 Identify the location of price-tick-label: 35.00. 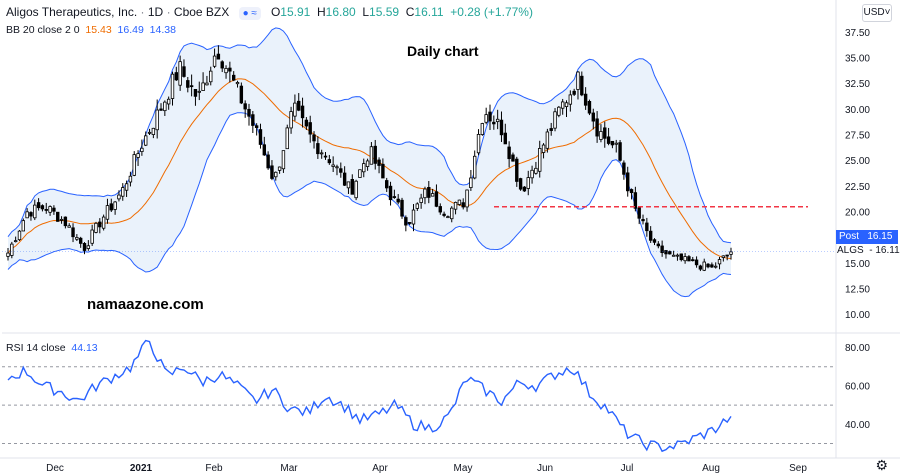
(857, 58).